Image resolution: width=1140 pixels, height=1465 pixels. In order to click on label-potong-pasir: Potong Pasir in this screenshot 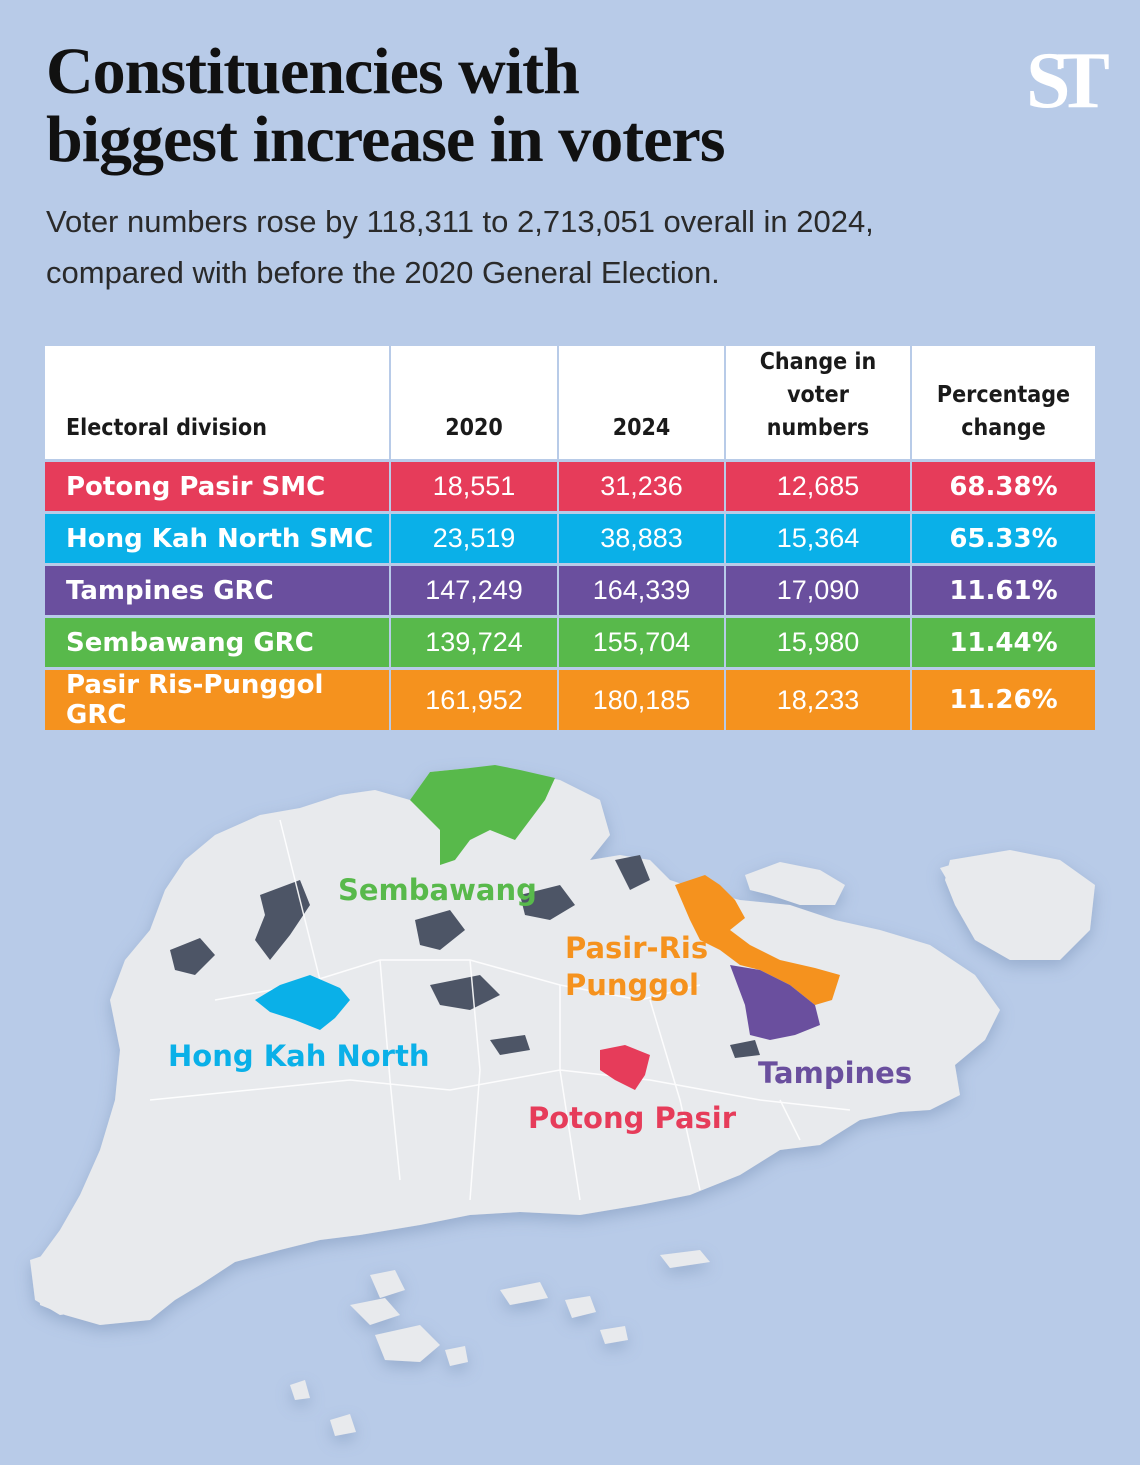, I will do `click(632, 1118)`.